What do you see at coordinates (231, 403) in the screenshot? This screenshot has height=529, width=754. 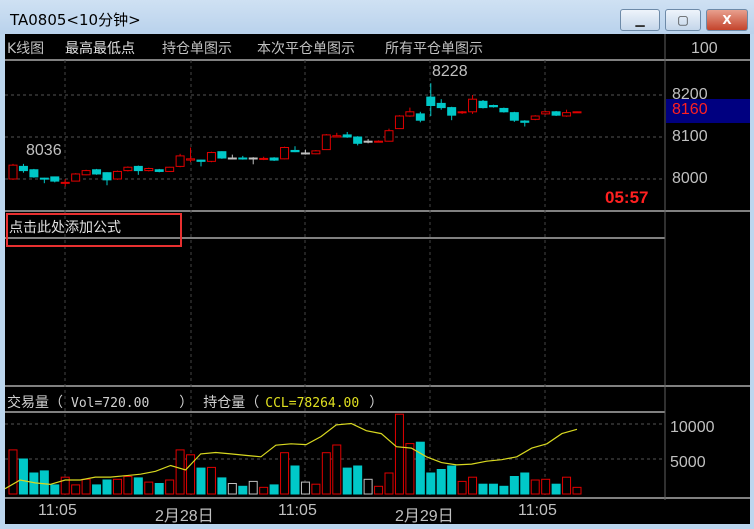 I see `oi-label: 持仓量（` at bounding box center [231, 403].